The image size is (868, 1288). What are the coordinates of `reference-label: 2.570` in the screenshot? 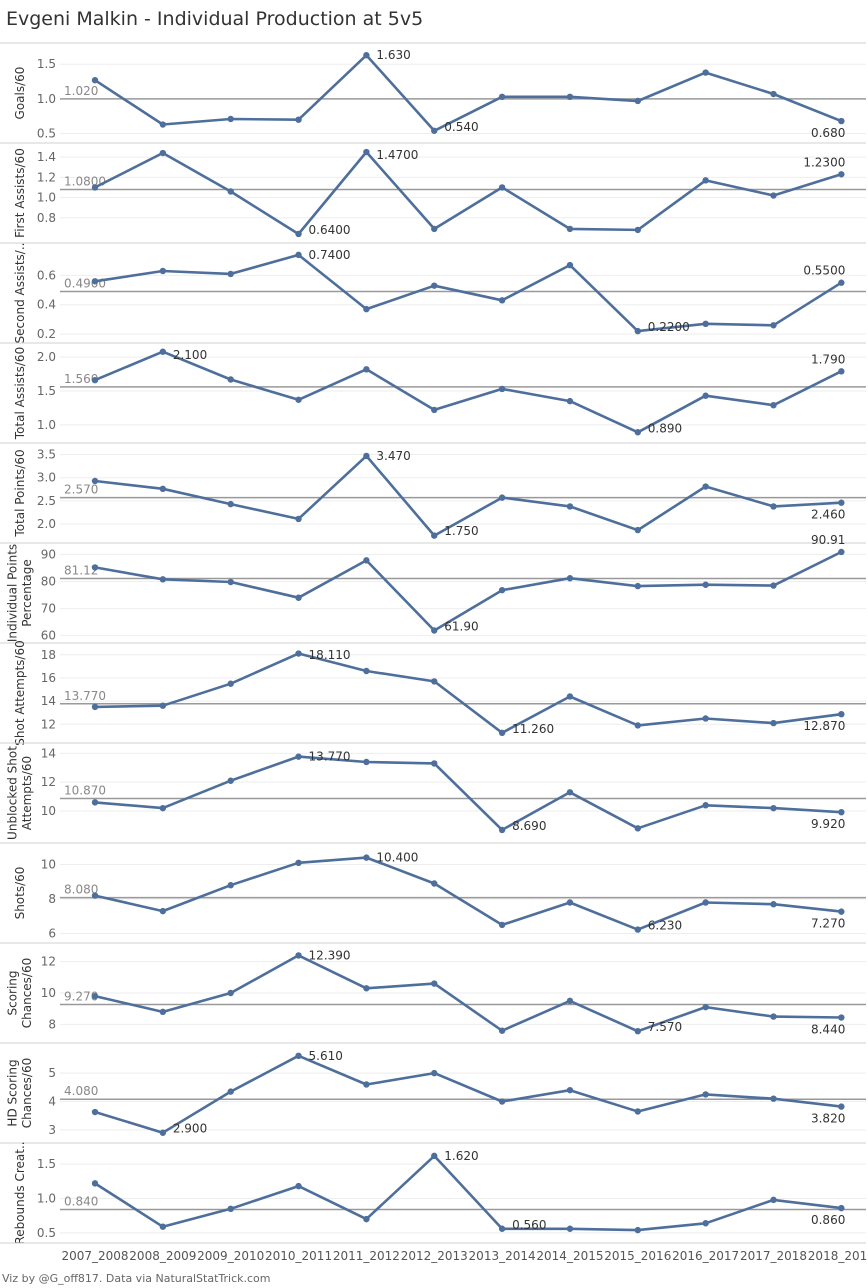 It's located at (81, 490).